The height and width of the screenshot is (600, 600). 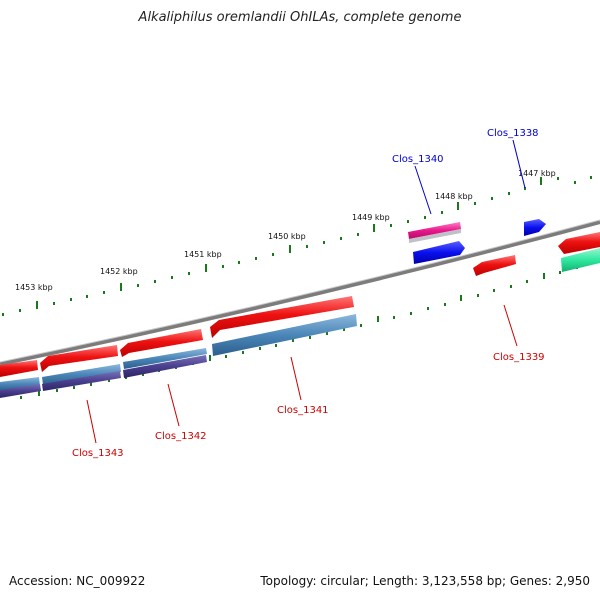 What do you see at coordinates (537, 173) in the screenshot?
I see `ruler-label-1447: 1447 kbp` at bounding box center [537, 173].